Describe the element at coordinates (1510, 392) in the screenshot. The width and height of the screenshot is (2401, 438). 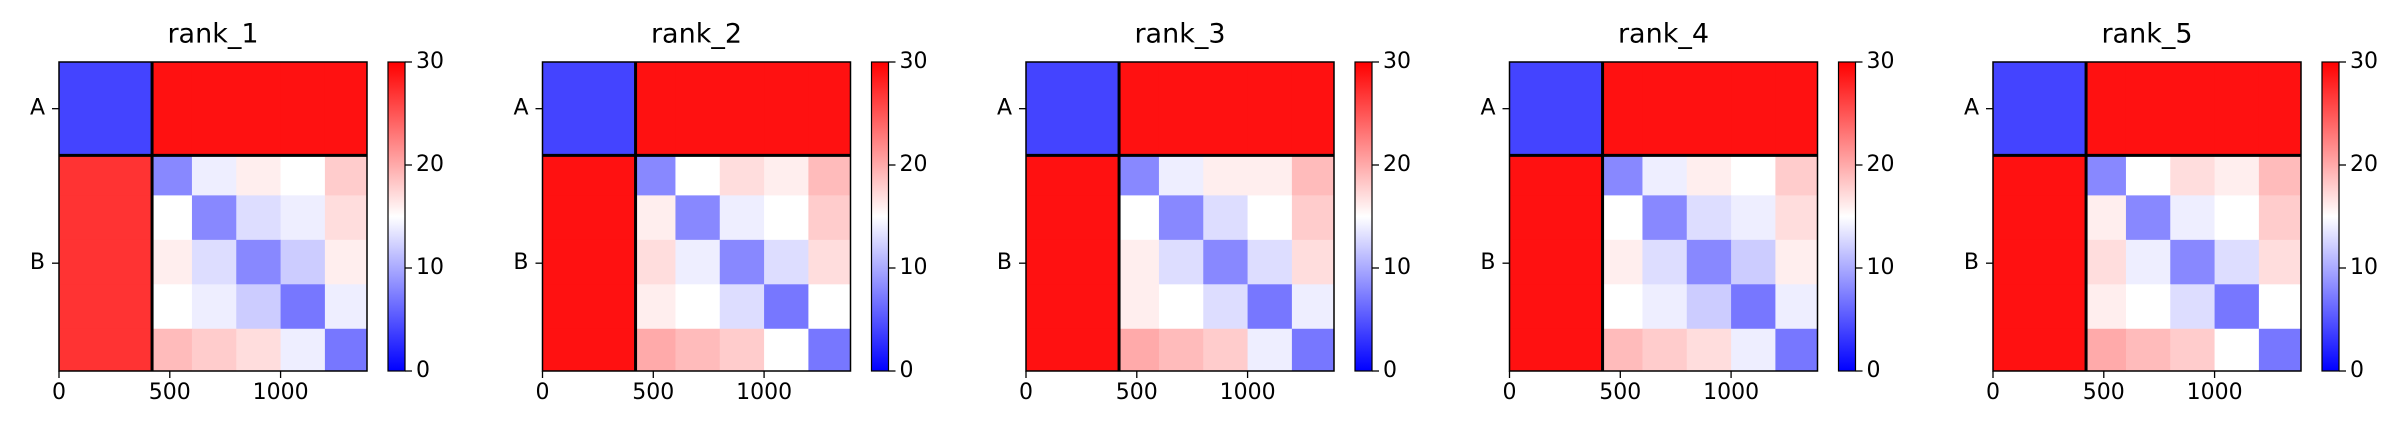
I see `x-tick-label: 0` at that location.